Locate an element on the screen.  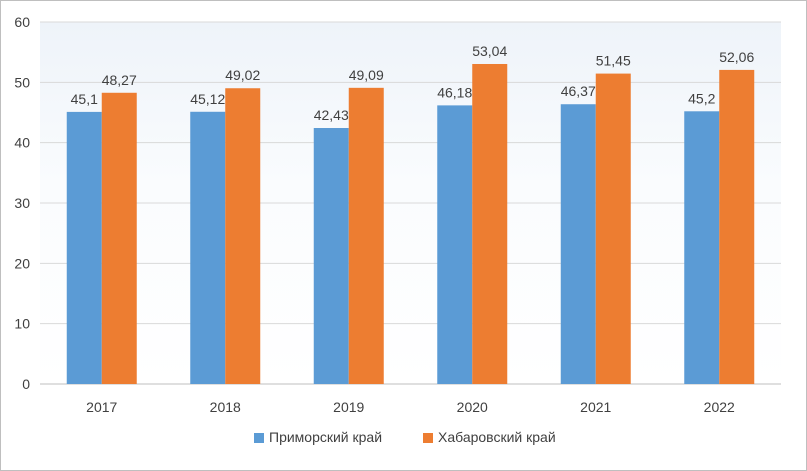
x-axis: 2017 2018 2019 2020 2021 2022 is located at coordinates (410, 407).